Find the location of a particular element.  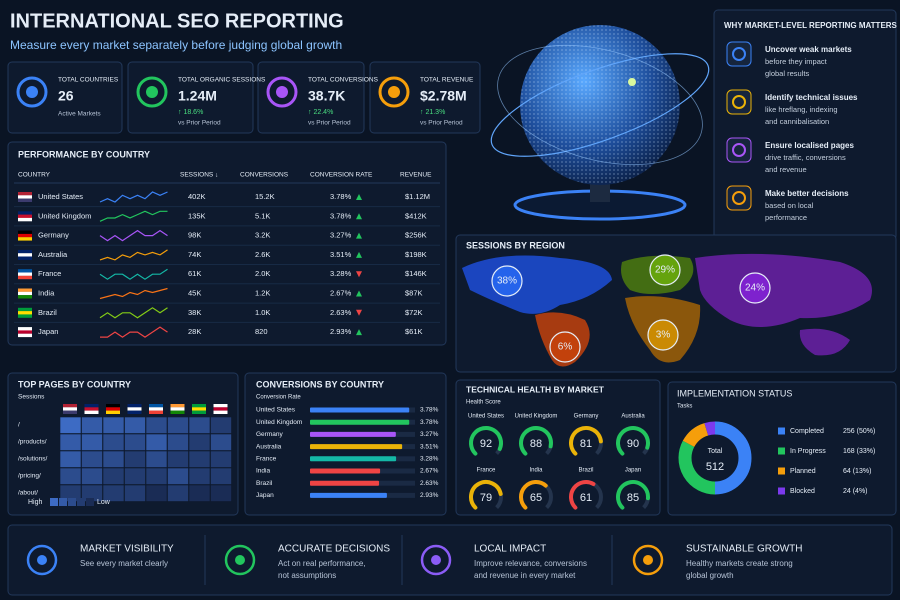

region-label: 29% is located at coordinates (665, 270).